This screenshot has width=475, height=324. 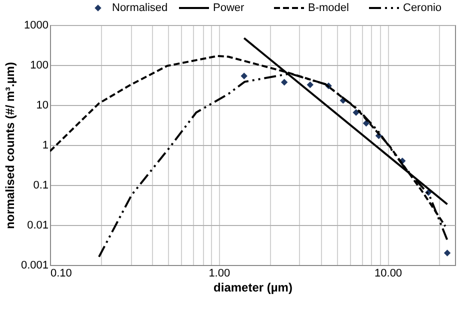 I want to click on y-tick-label: 1, so click(x=45, y=146).